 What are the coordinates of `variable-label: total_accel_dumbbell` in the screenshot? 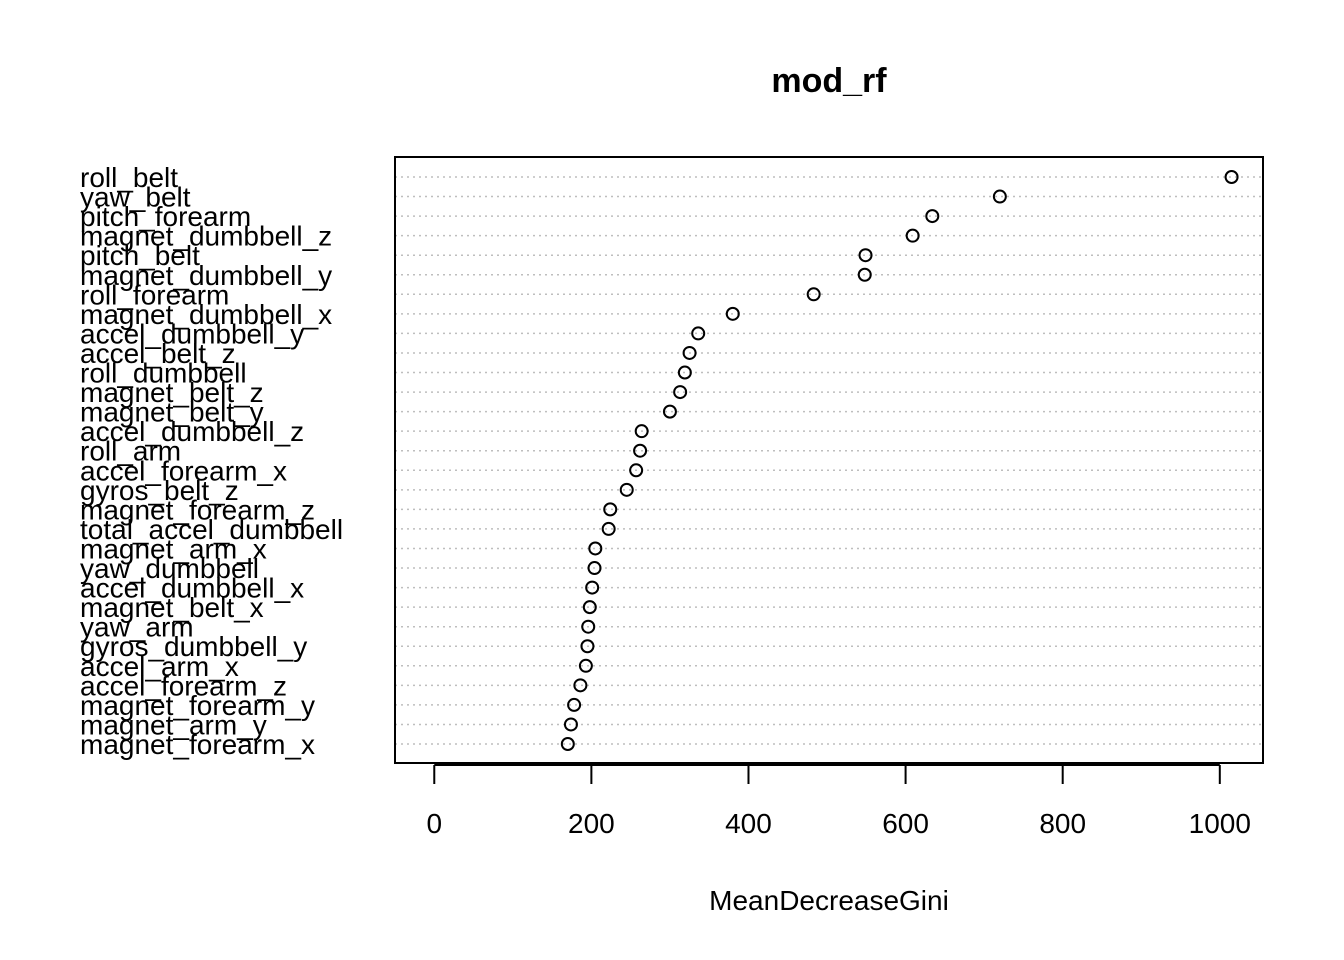 It's located at (211, 529).